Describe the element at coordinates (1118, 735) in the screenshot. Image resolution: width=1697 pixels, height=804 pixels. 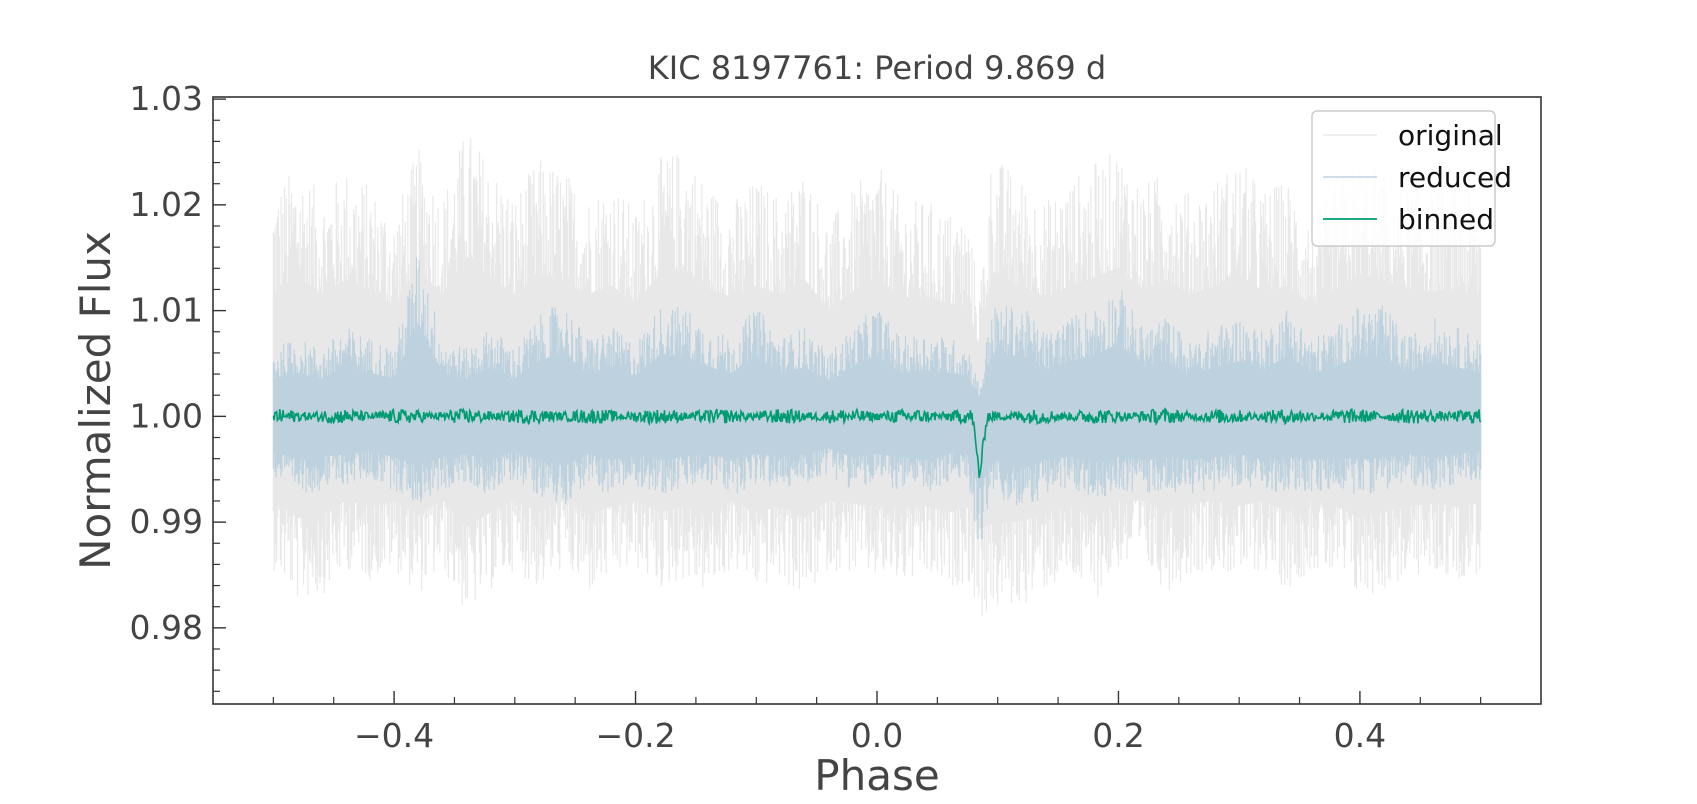
I see `x-tick-label: 0.2` at that location.